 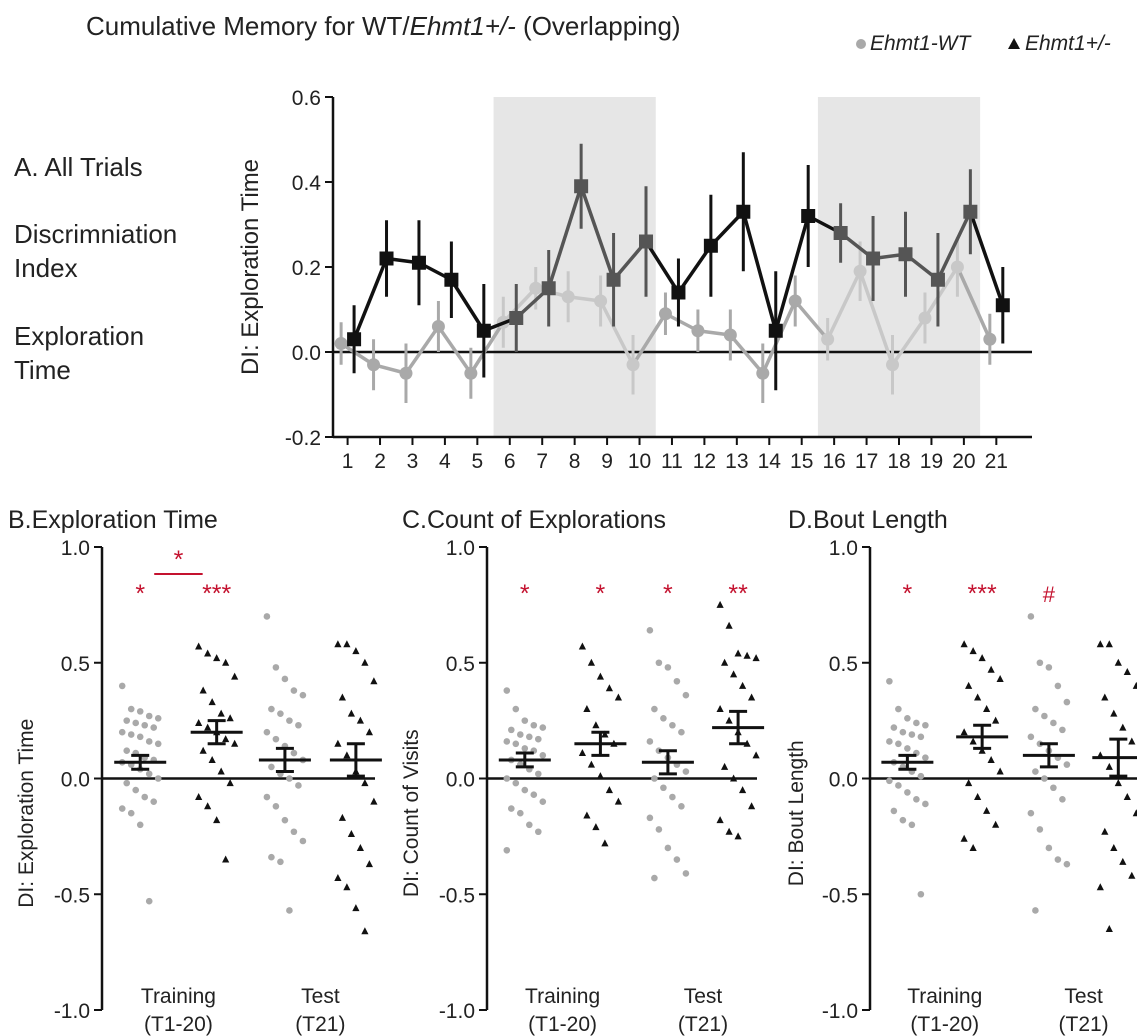 What do you see at coordinates (1084, 1010) in the screenshot?
I see `category-label: Test (T21)` at bounding box center [1084, 1010].